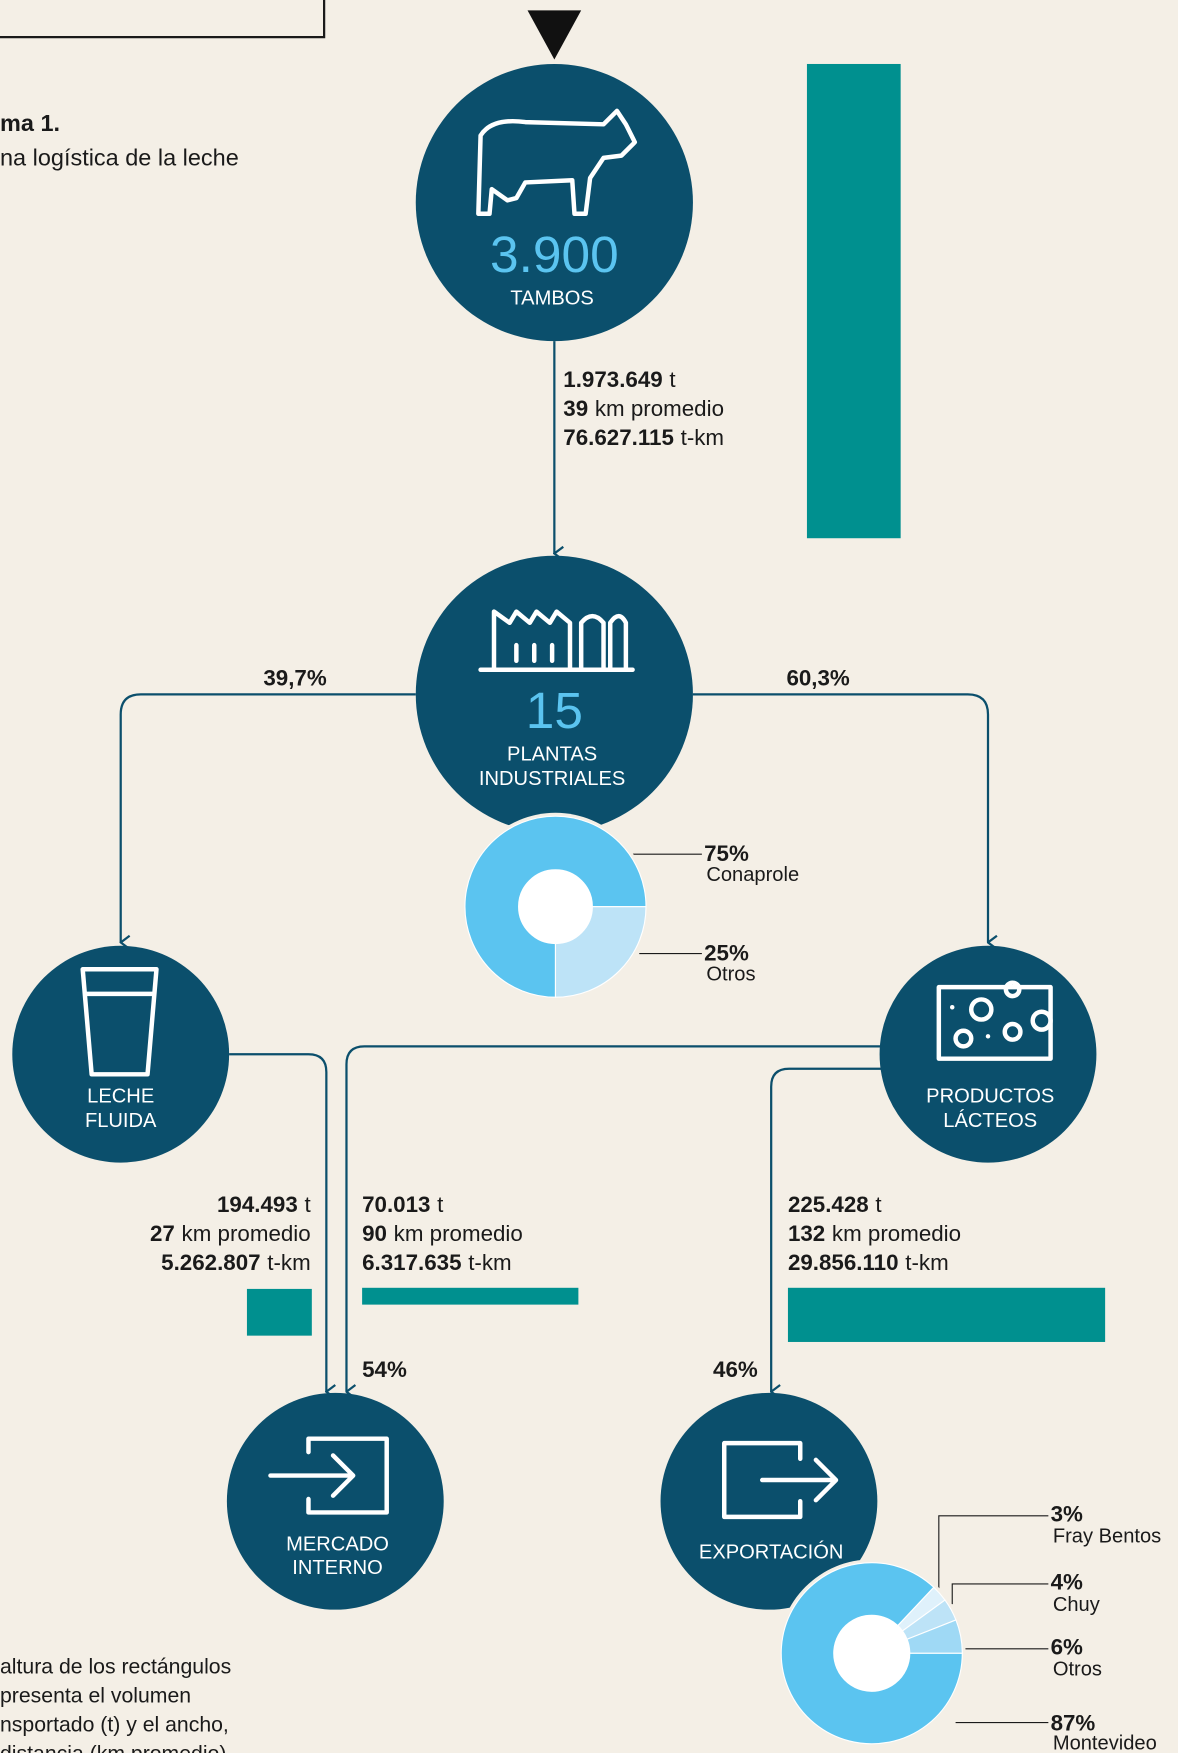 The width and height of the screenshot is (1178, 1753). I want to click on tonnes: 225.428, so click(828, 1204).